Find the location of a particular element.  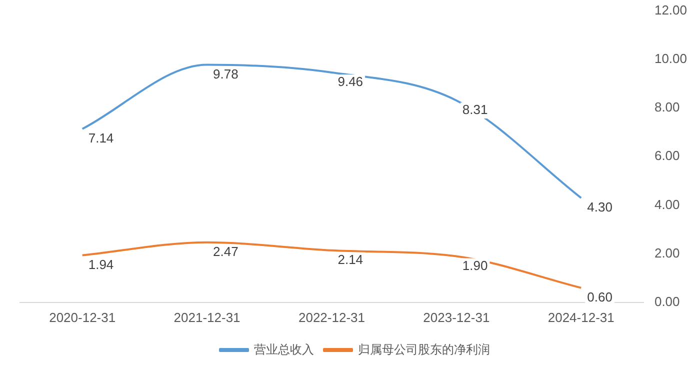

legend-label: 营业总收入 is located at coordinates (284, 349).